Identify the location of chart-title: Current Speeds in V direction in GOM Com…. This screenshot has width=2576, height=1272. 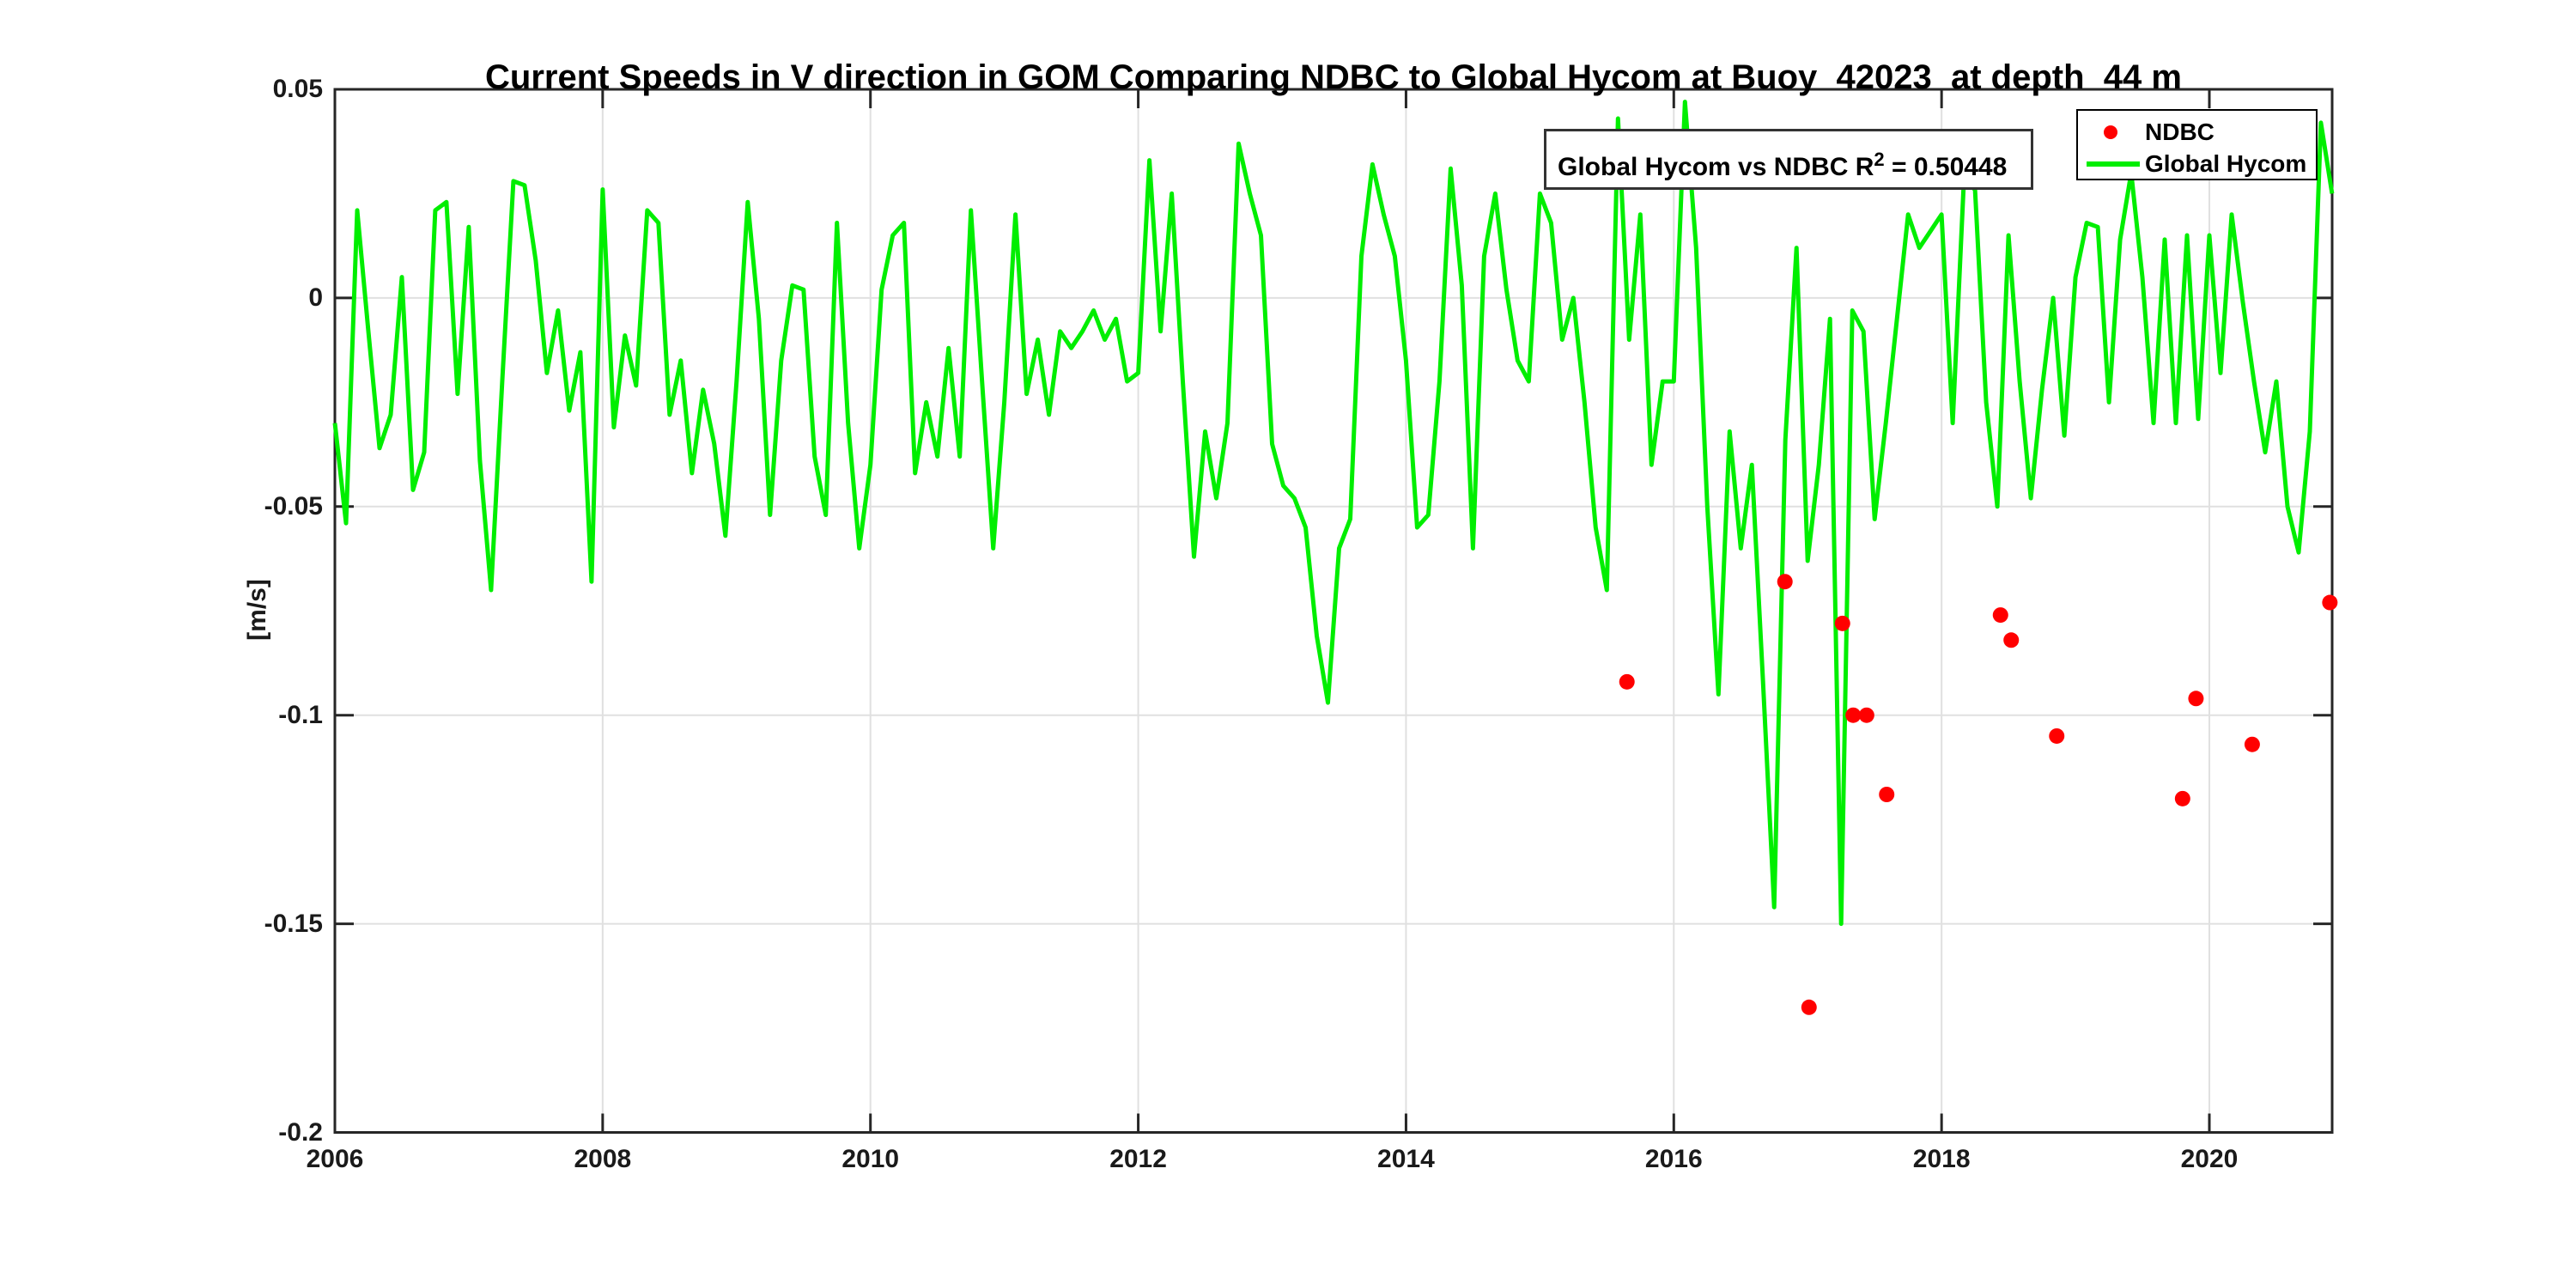
(1334, 77).